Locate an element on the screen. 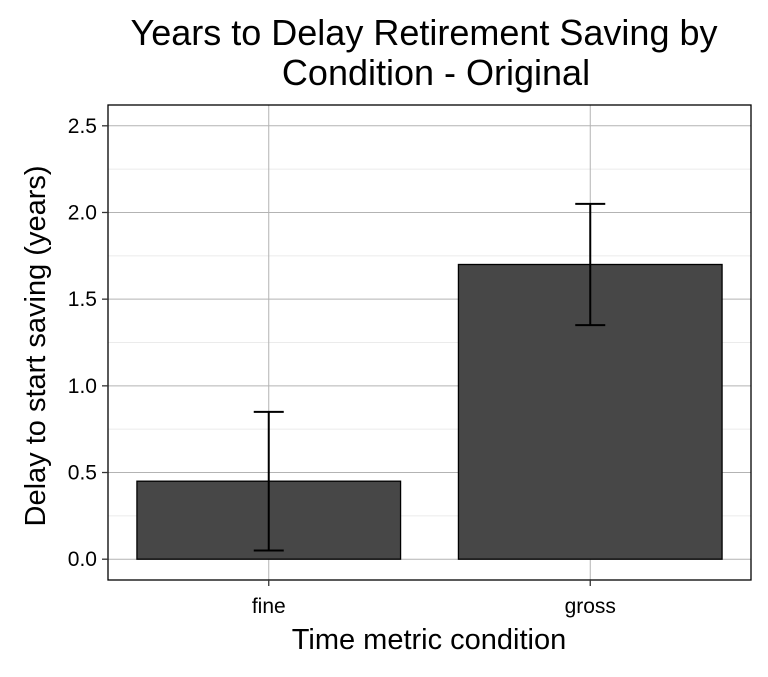 The width and height of the screenshot is (768, 677). y-tick-label: 2.0 is located at coordinates (82, 212).